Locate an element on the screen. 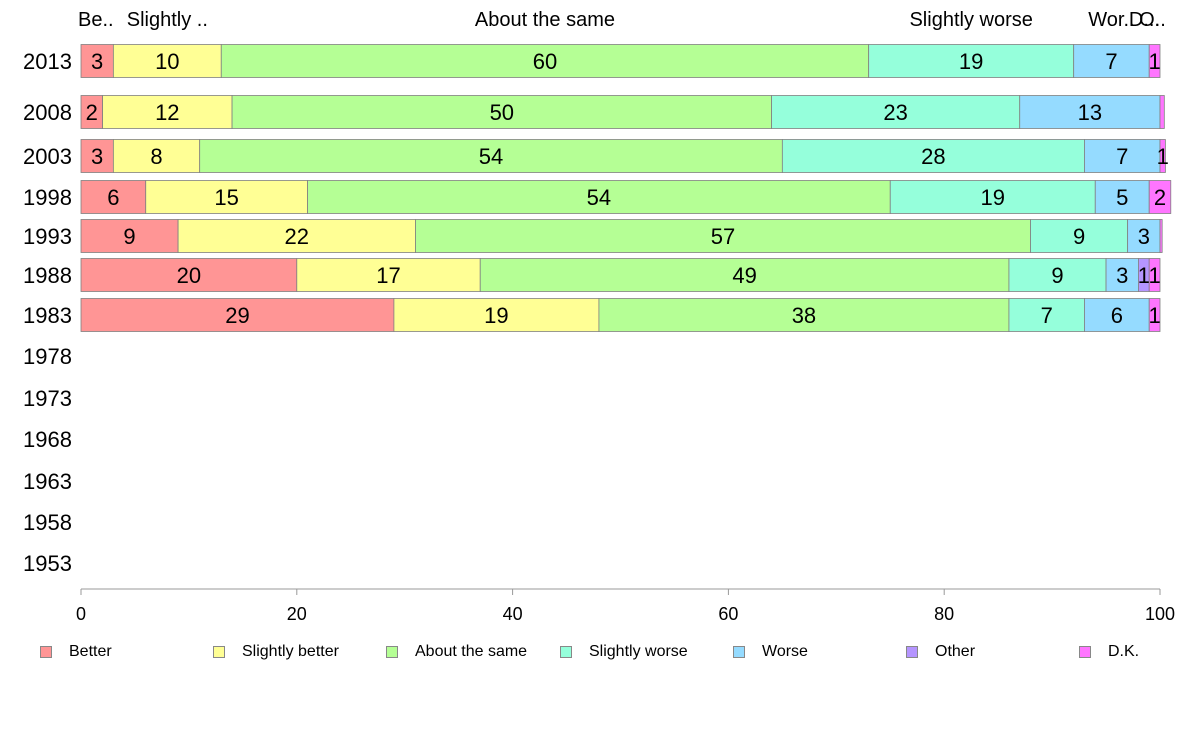  x-tick-label: 60 is located at coordinates (728, 614).